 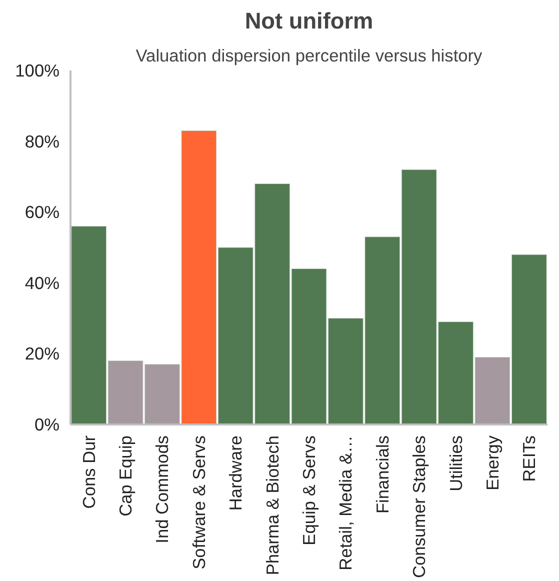 What do you see at coordinates (42, 354) in the screenshot?
I see `y-tick-label: 20%` at bounding box center [42, 354].